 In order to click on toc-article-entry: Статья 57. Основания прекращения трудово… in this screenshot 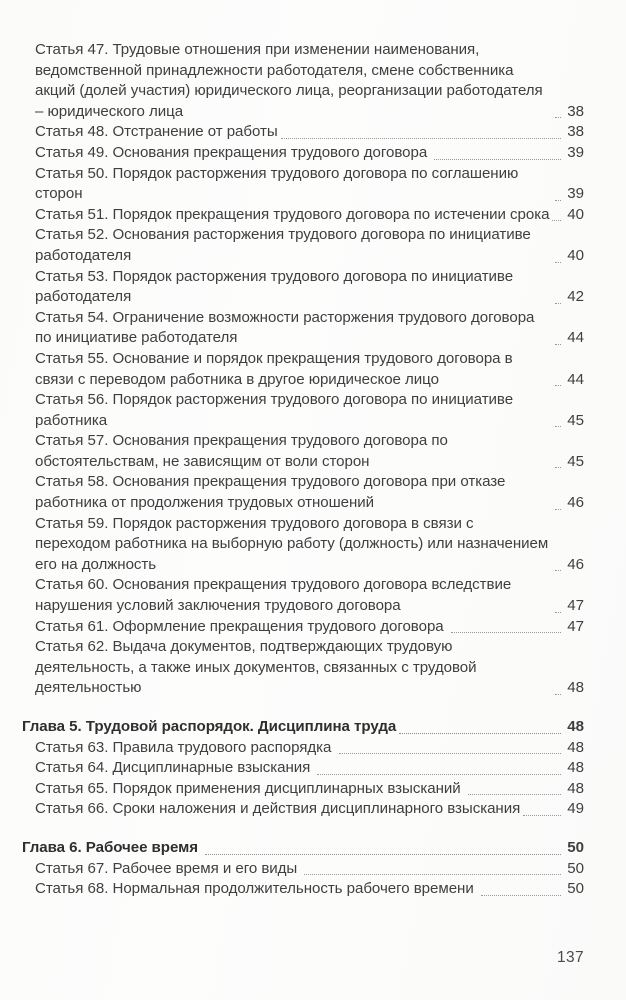, I will do `click(303, 451)`.